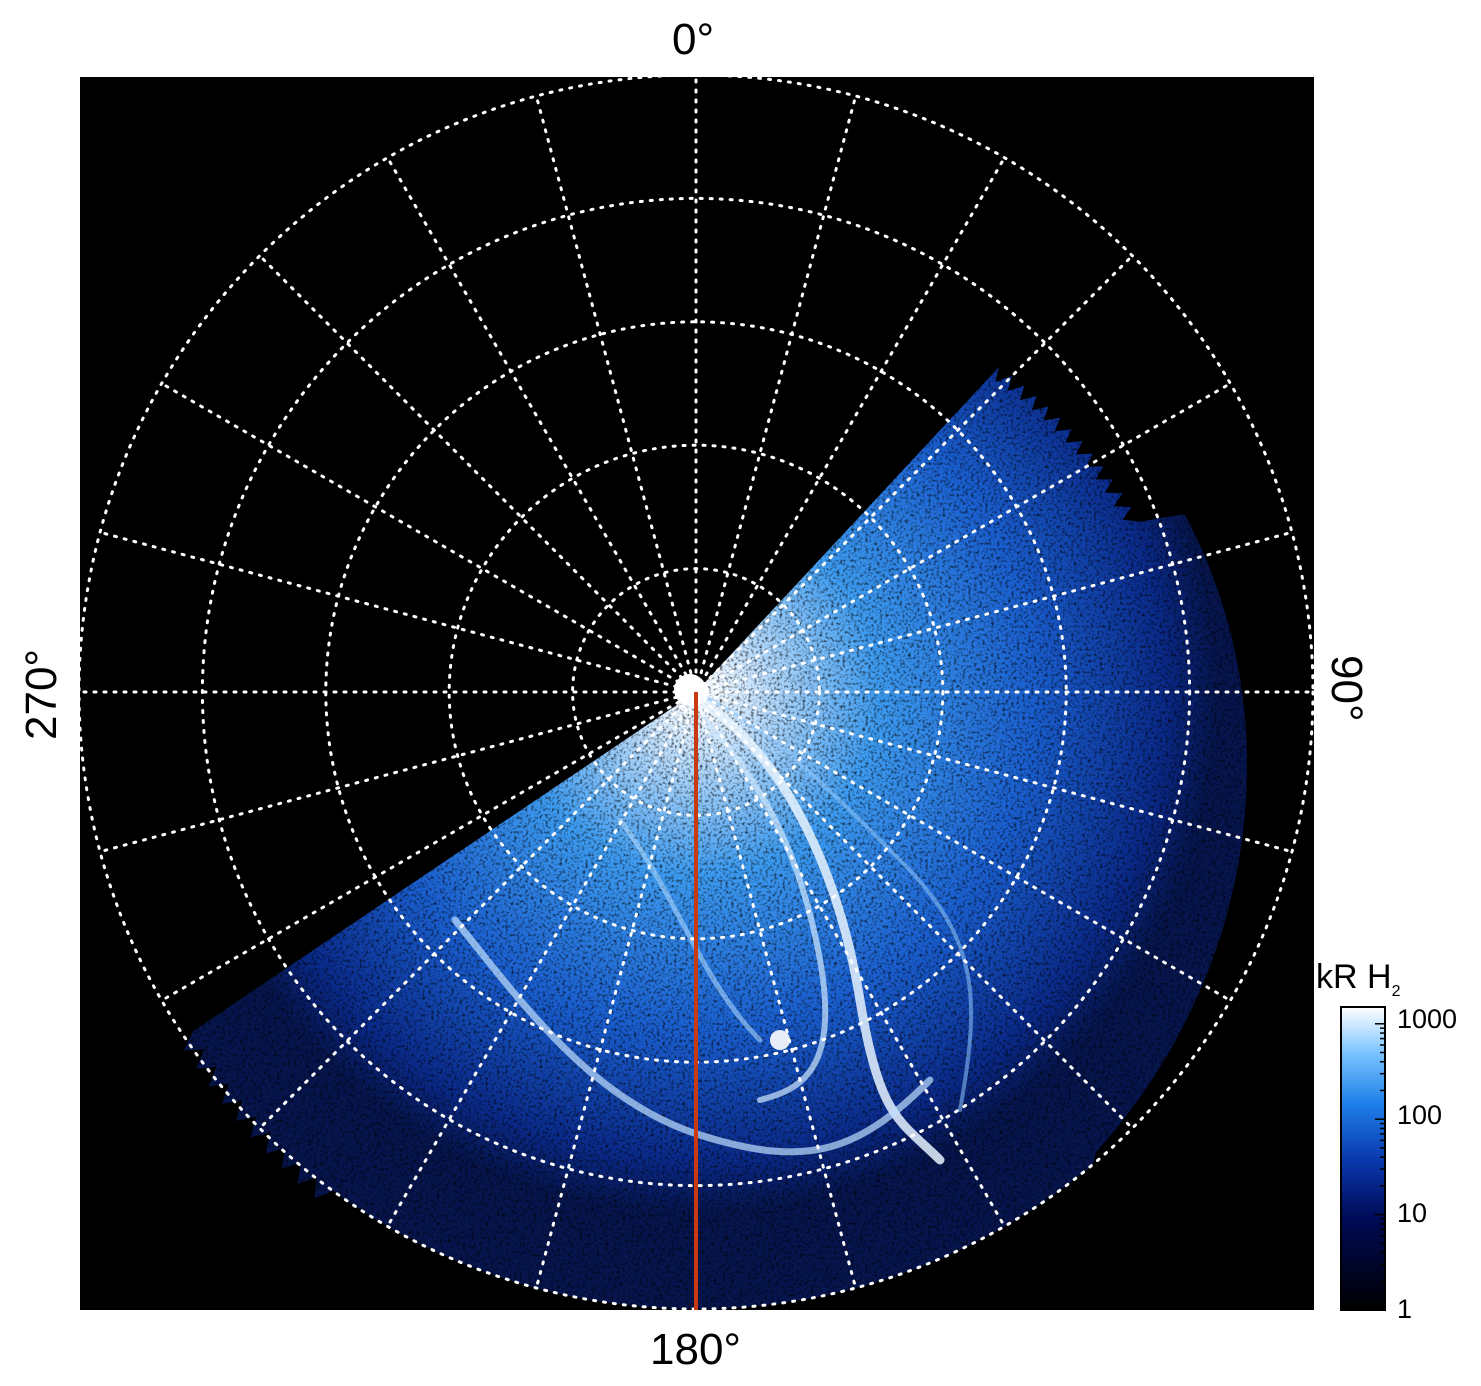 The width and height of the screenshot is (1481, 1386). What do you see at coordinates (1405, 1309) in the screenshot?
I see `colorbar-tick-label-1: 1` at bounding box center [1405, 1309].